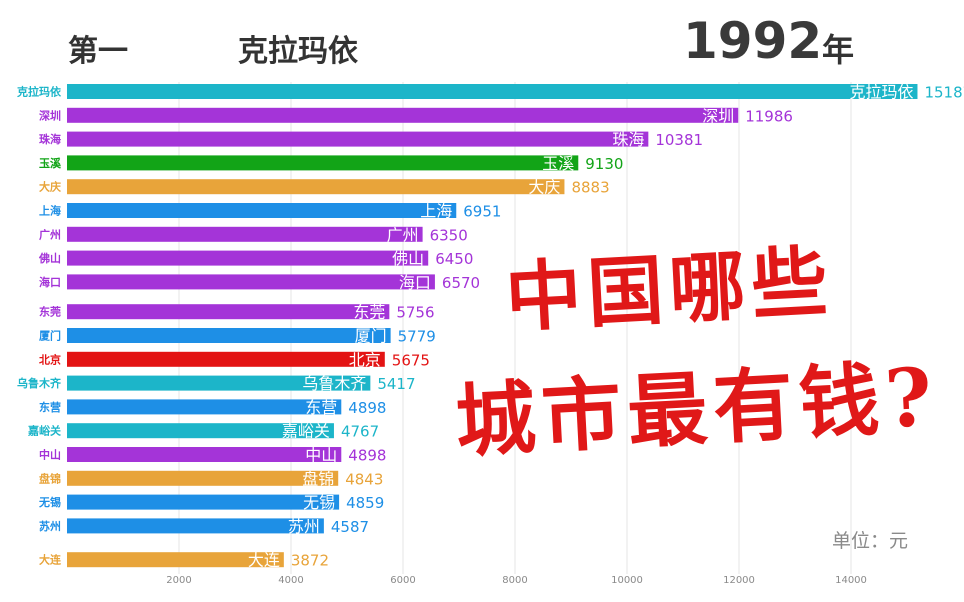 This screenshot has height=602, width=964. What do you see at coordinates (321, 407) in the screenshot?
I see `bar-inner-label: 东营` at bounding box center [321, 407].